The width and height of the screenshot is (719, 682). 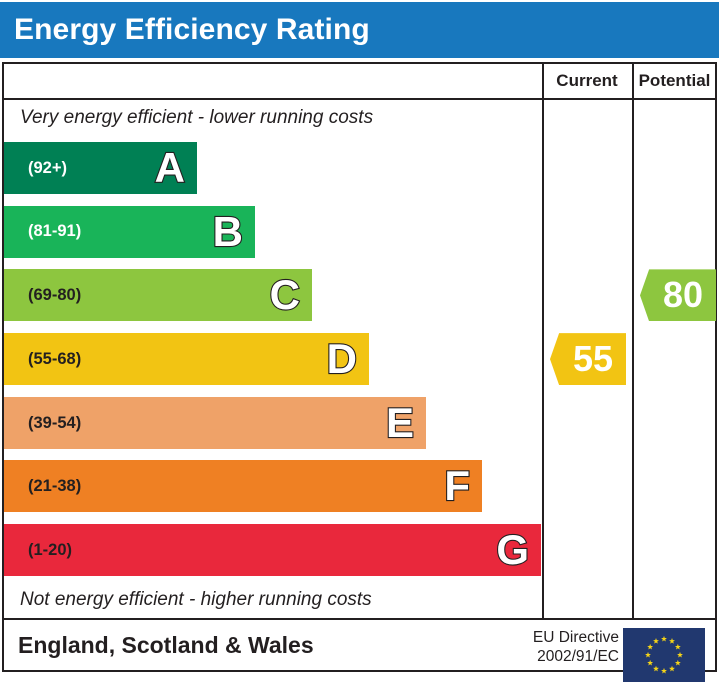 What do you see at coordinates (129, 231) in the screenshot?
I see `band-bar-b: (81-91) B` at bounding box center [129, 231].